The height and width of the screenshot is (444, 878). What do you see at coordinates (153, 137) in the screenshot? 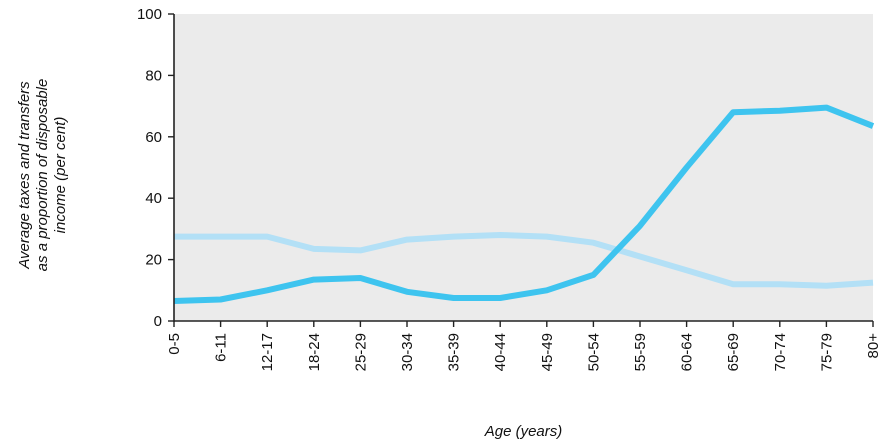
I see `y-tick-label: 60` at bounding box center [153, 137].